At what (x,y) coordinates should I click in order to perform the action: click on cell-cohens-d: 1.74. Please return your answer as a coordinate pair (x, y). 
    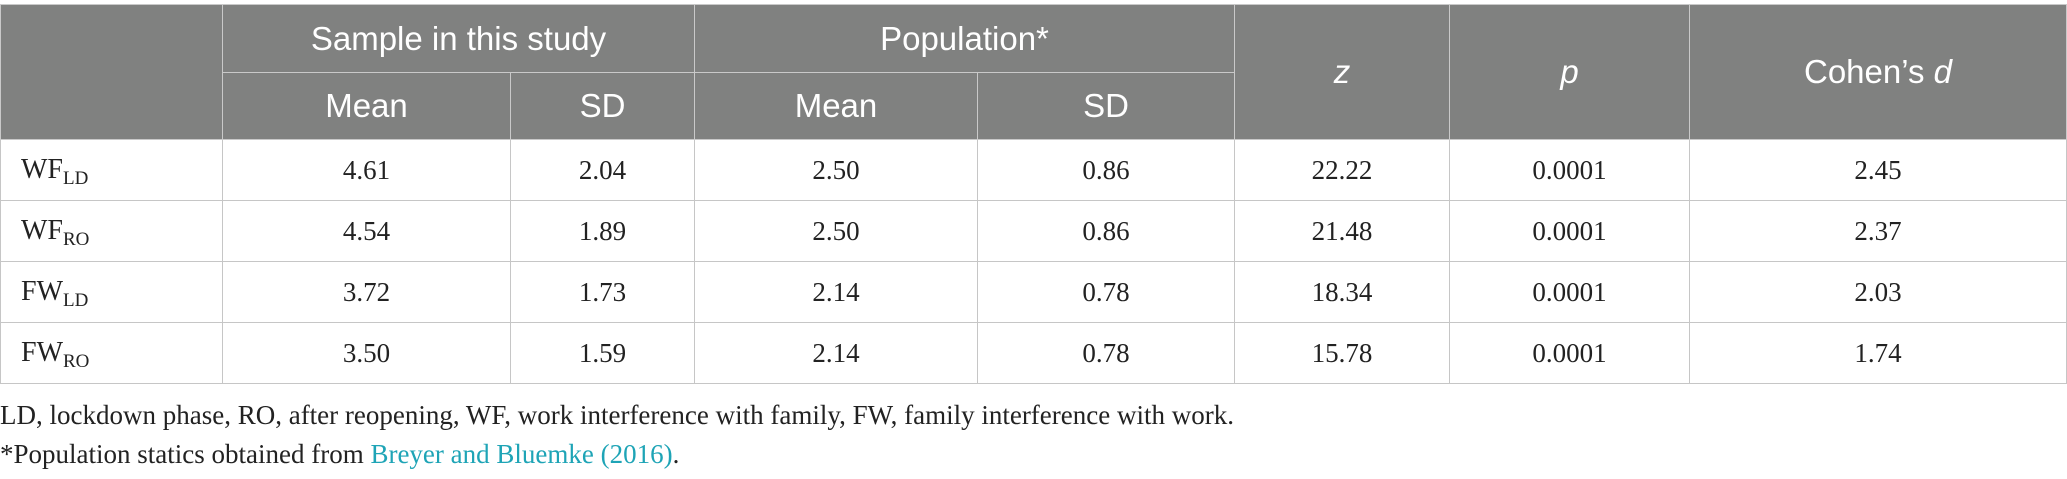
    Looking at the image, I should click on (1878, 353).